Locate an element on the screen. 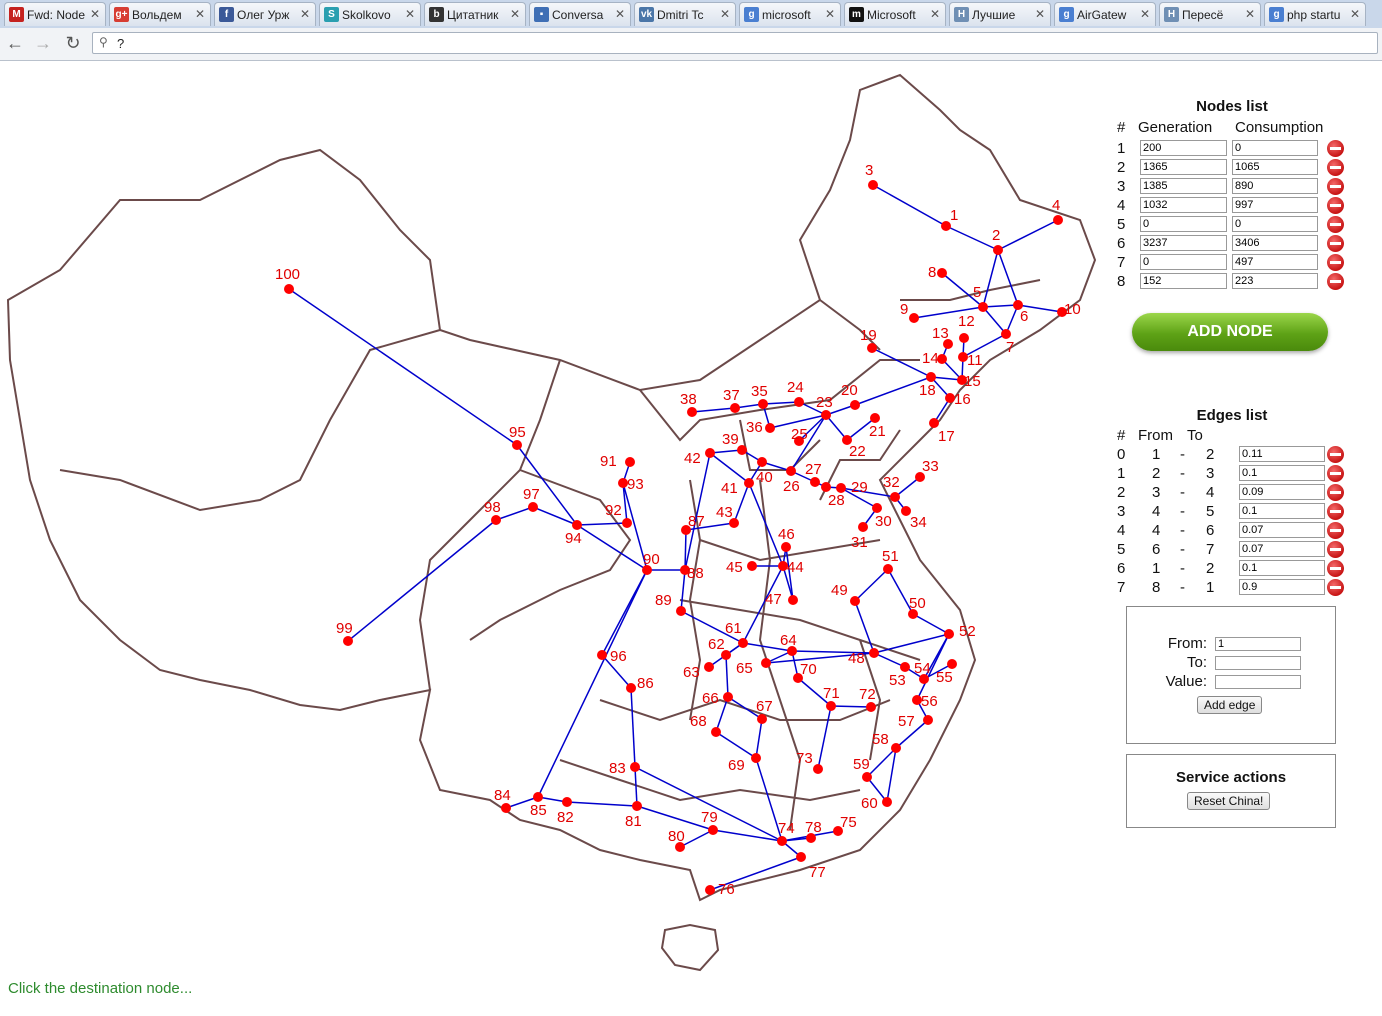 The height and width of the screenshot is (1016, 1382). map-node: 24 is located at coordinates (795, 393).